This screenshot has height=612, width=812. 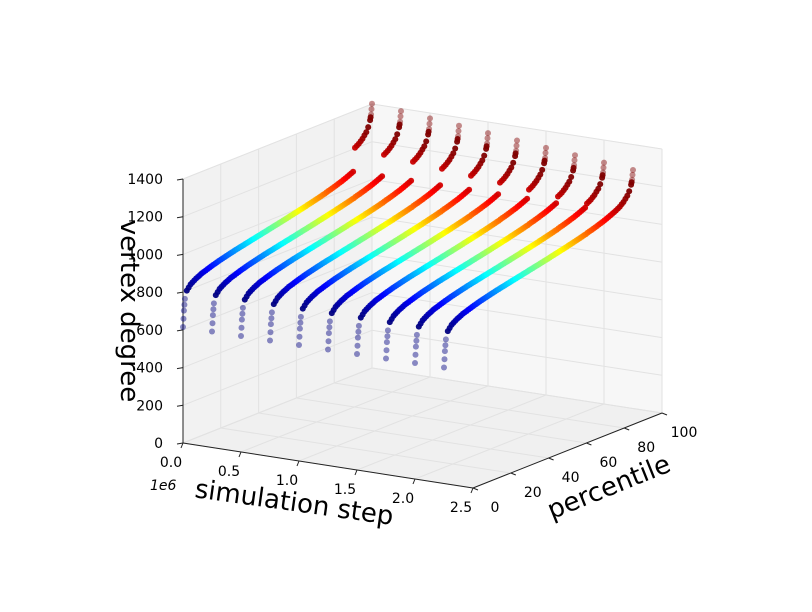 What do you see at coordinates (345, 490) in the screenshot?
I see `x-tick-label: 1.5` at bounding box center [345, 490].